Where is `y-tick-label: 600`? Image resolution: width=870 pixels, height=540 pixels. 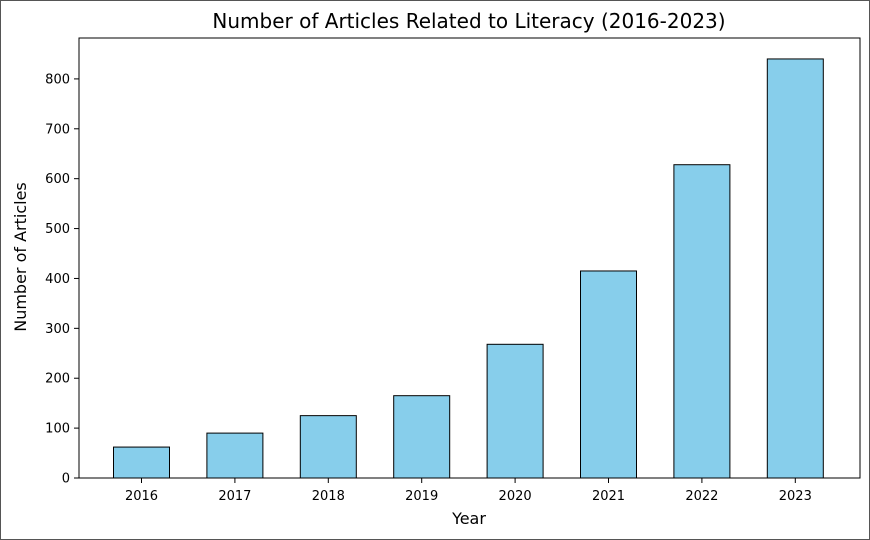 y-tick-label: 600 is located at coordinates (57, 179).